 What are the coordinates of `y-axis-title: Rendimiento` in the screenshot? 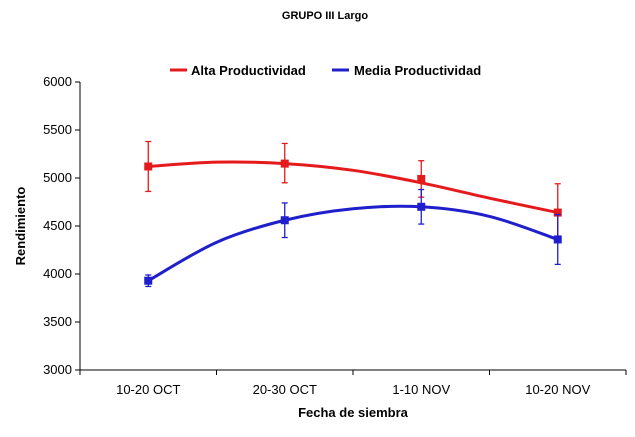 It's located at (20, 226).